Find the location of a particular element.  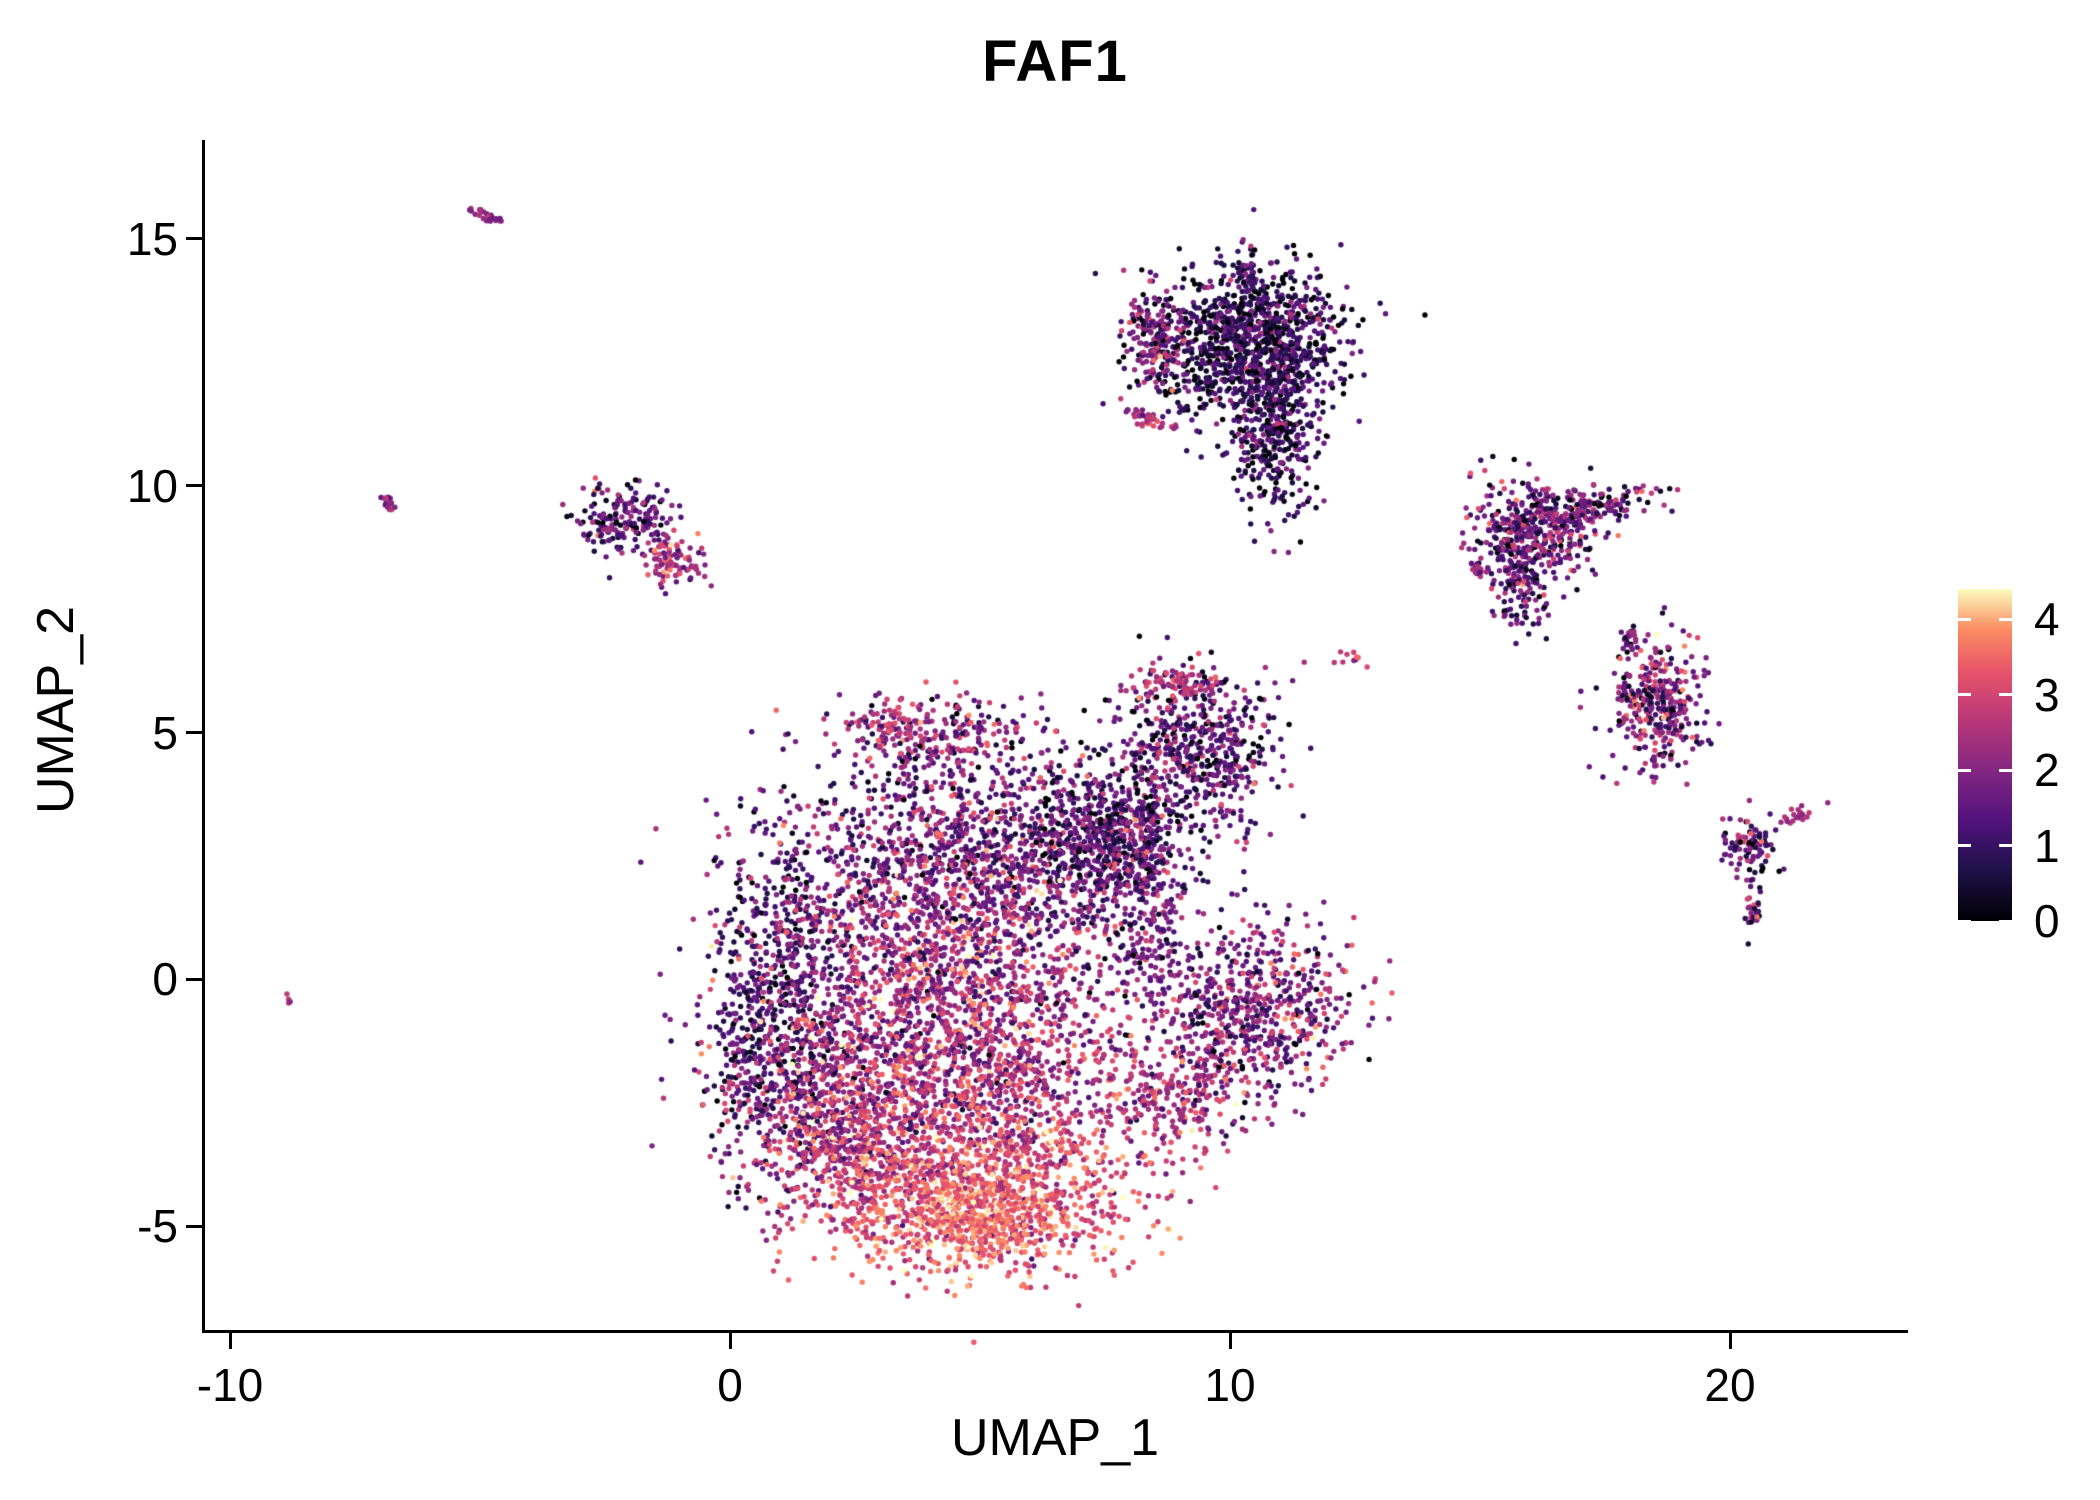

colorbar-tick-label: 3 is located at coordinates (2047, 694).